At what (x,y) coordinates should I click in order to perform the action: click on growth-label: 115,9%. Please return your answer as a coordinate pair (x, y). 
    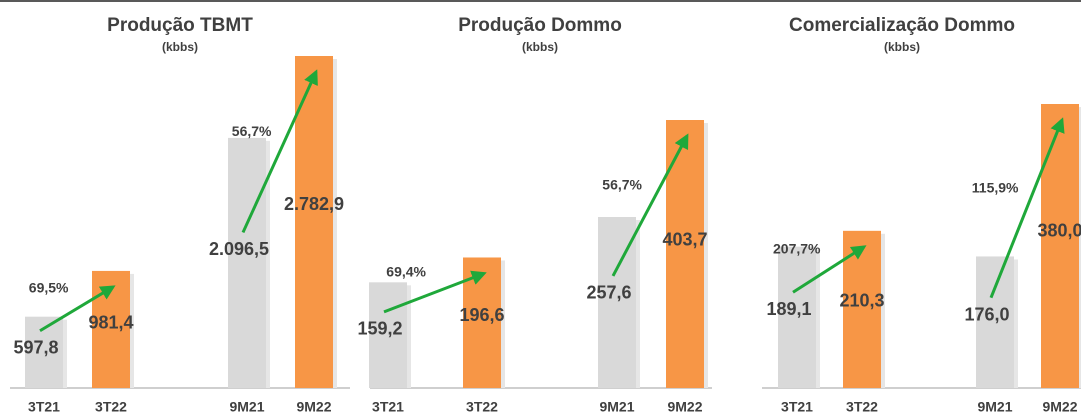
    Looking at the image, I should click on (995, 188).